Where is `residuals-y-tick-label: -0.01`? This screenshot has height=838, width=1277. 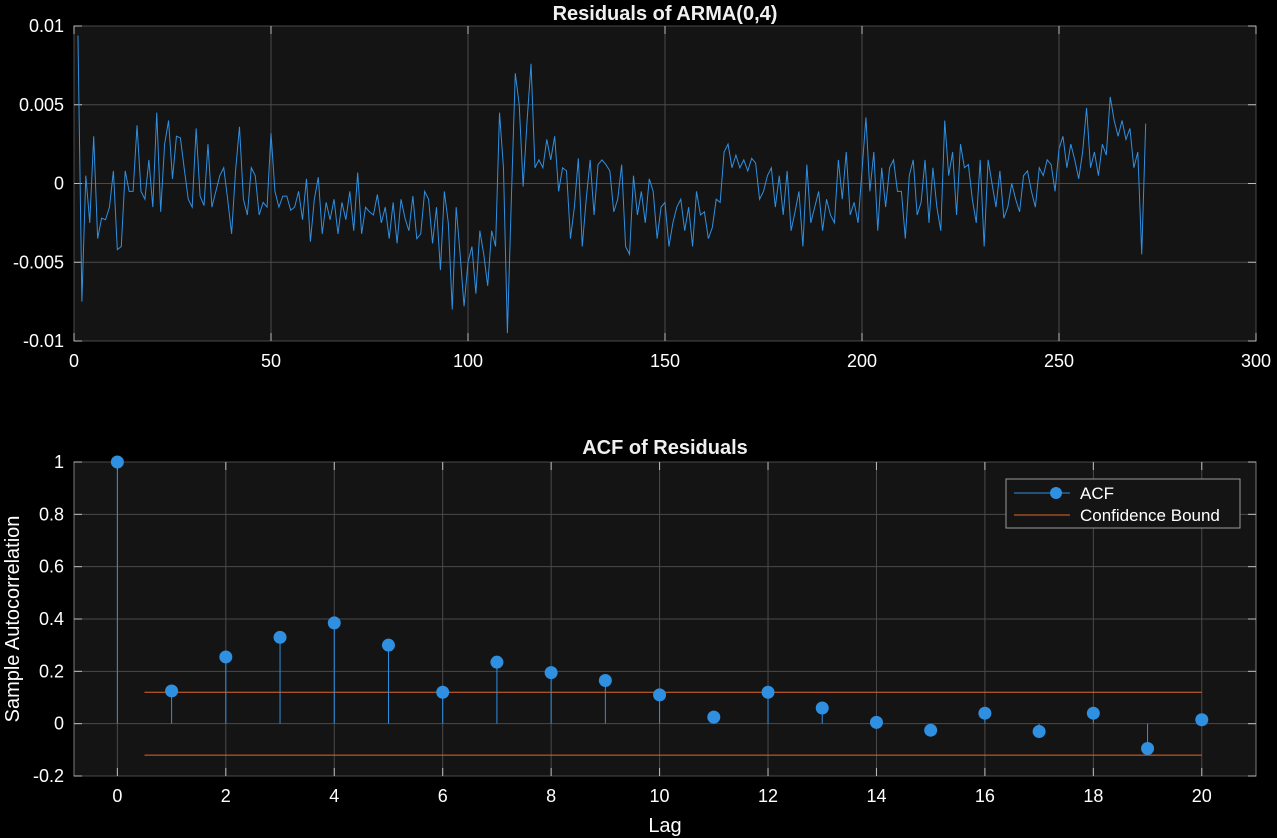 residuals-y-tick-label: -0.01 is located at coordinates (43, 341).